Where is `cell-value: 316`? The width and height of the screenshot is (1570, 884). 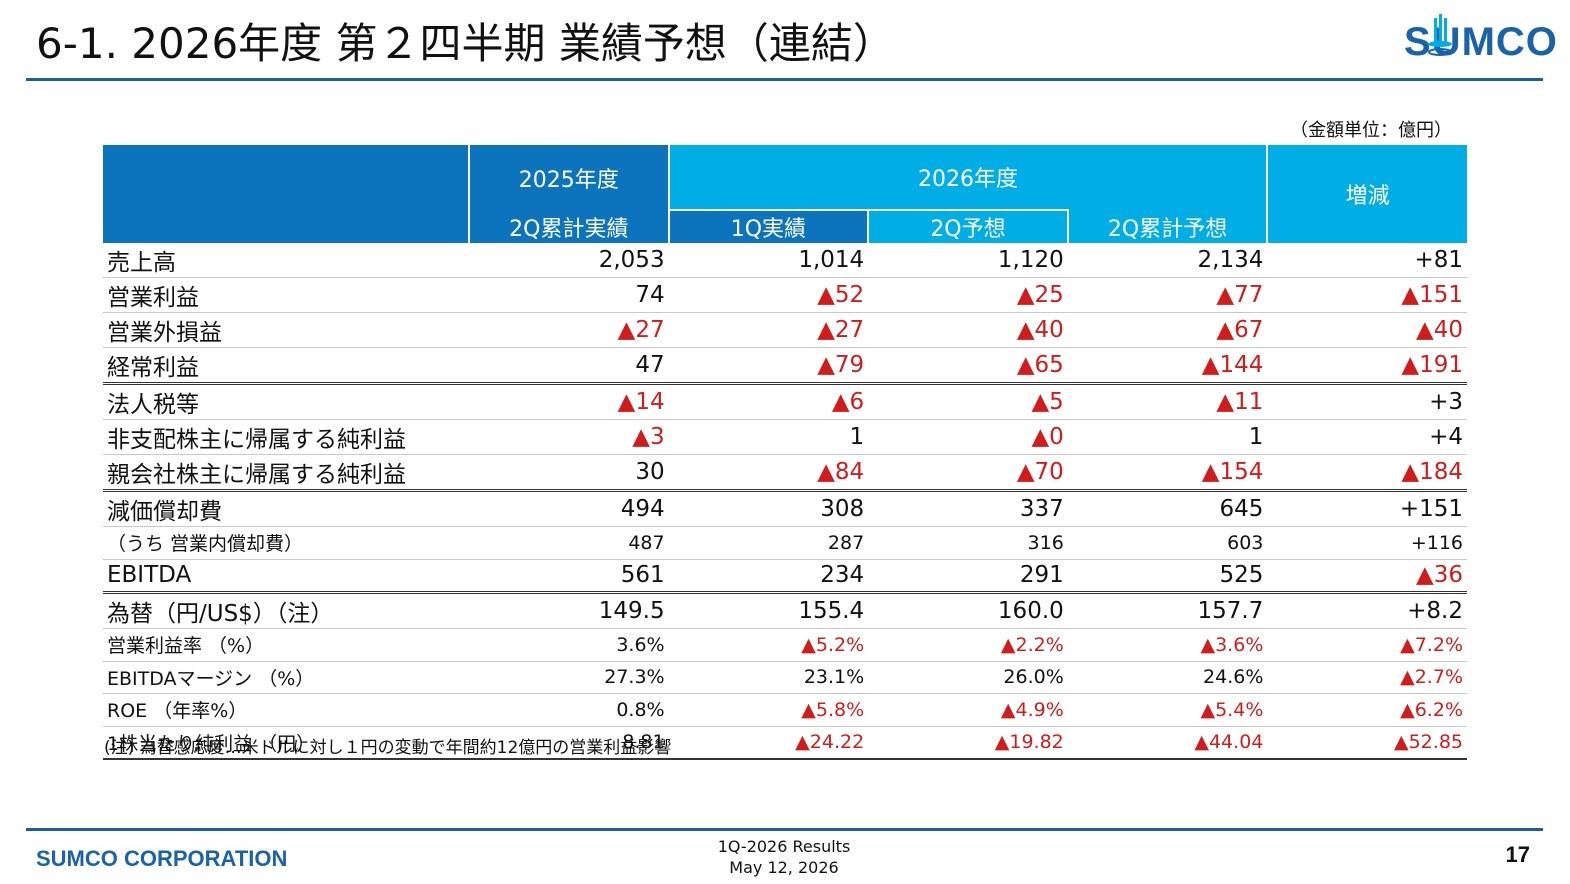 cell-value: 316 is located at coordinates (968, 543).